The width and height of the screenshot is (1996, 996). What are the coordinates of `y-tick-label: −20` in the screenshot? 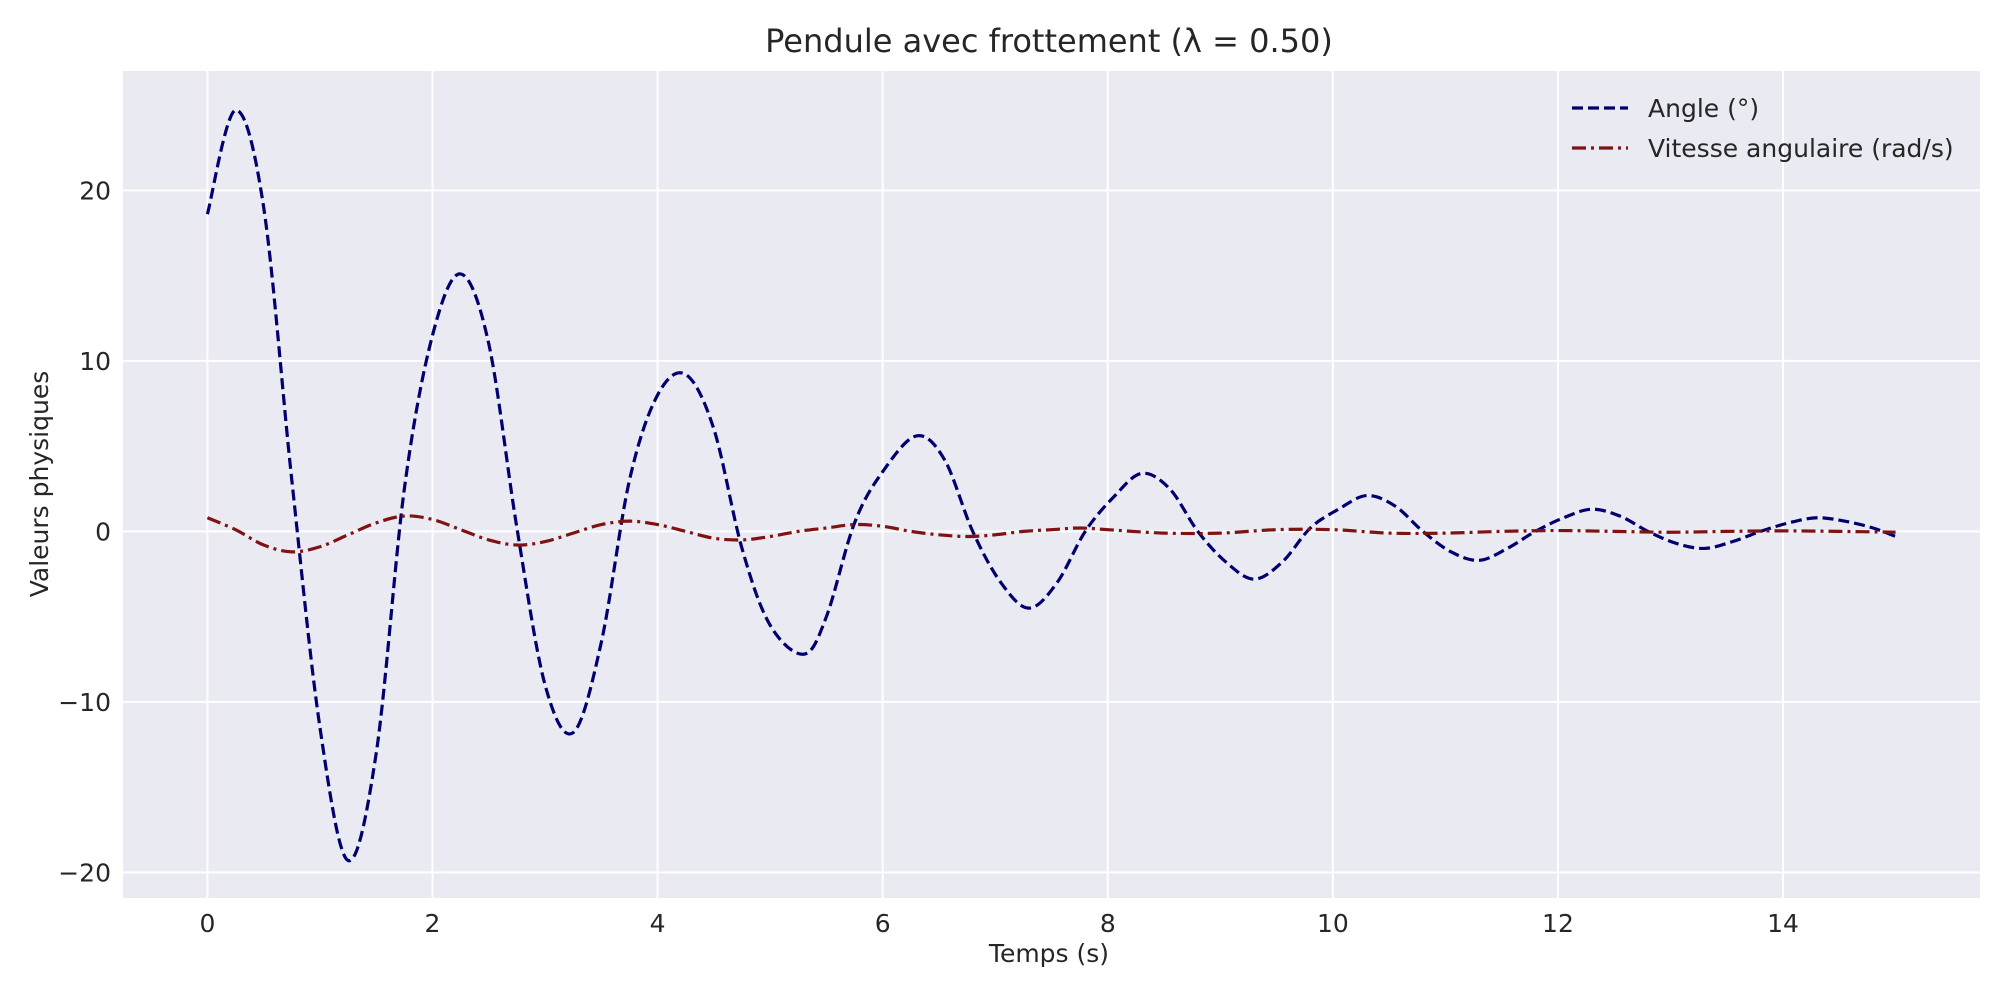 It's located at (84, 872).